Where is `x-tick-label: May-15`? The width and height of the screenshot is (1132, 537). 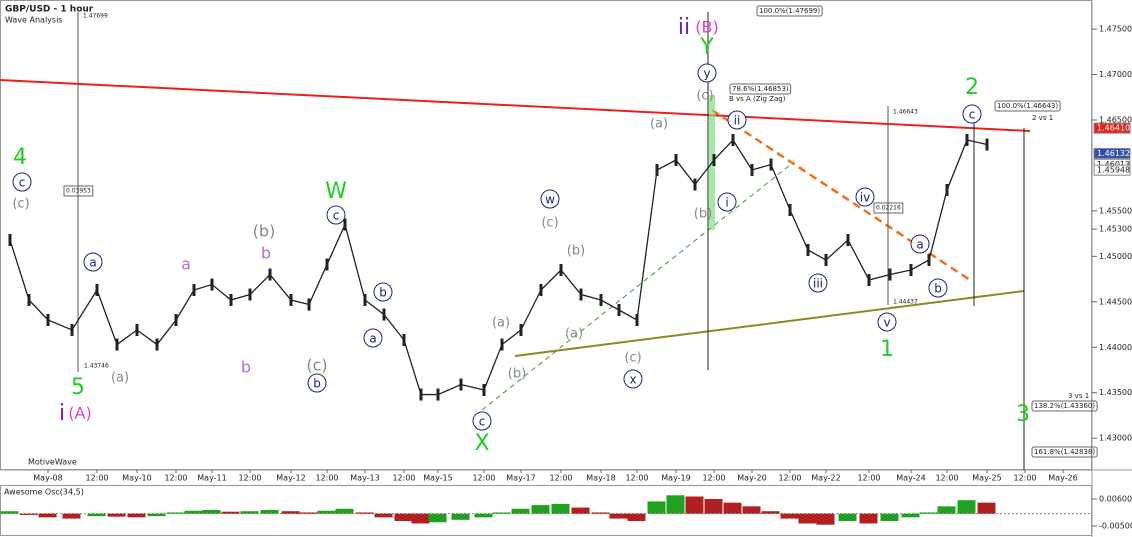
x-tick-label: May-15 is located at coordinates (437, 478).